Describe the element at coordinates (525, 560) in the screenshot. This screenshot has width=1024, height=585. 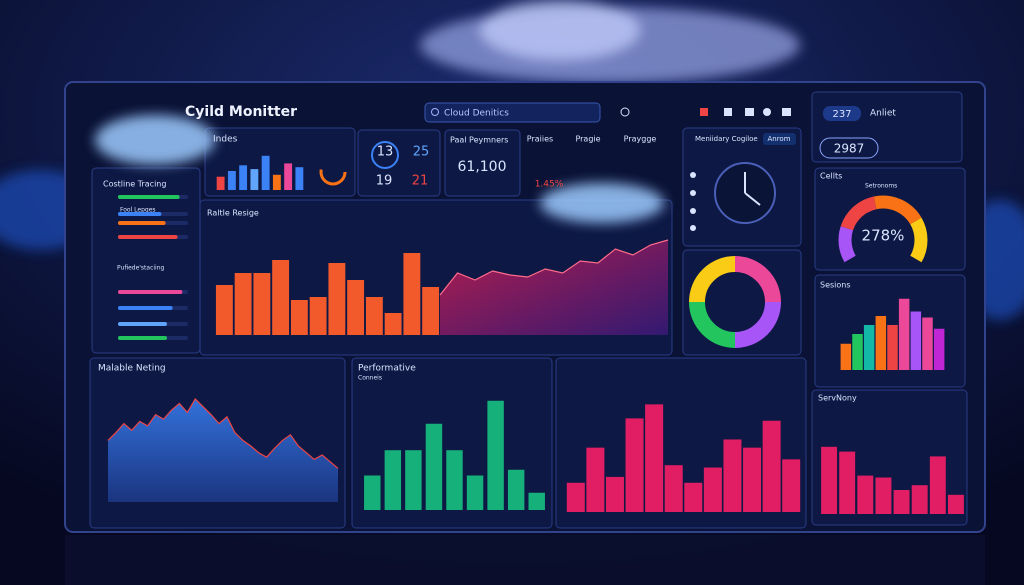
I see `reflection` at that location.